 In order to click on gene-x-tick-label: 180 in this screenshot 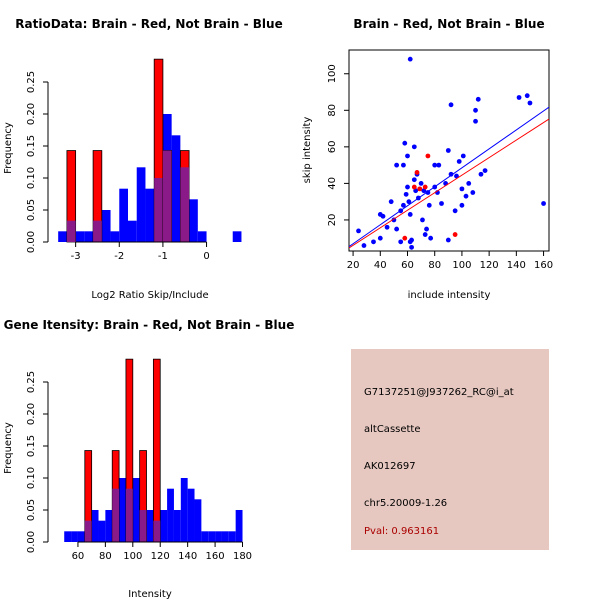, I will do `click(242, 556)`.